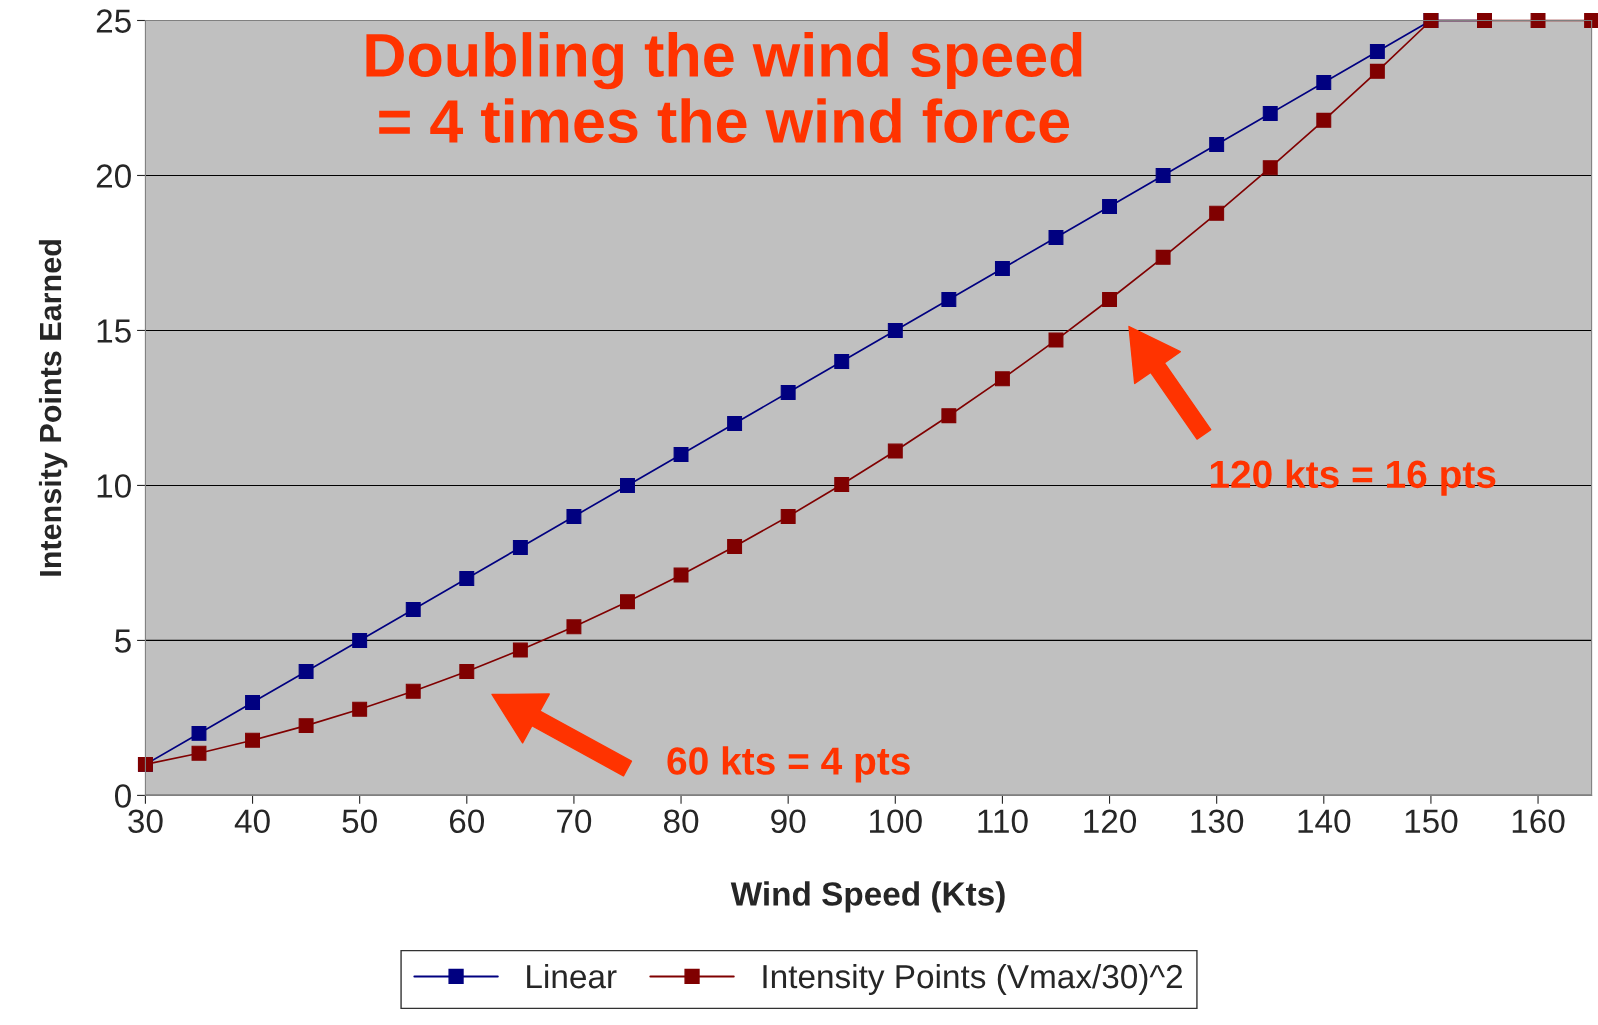  Describe the element at coordinates (467, 821) in the screenshot. I see `x-tick-label: 60` at that location.